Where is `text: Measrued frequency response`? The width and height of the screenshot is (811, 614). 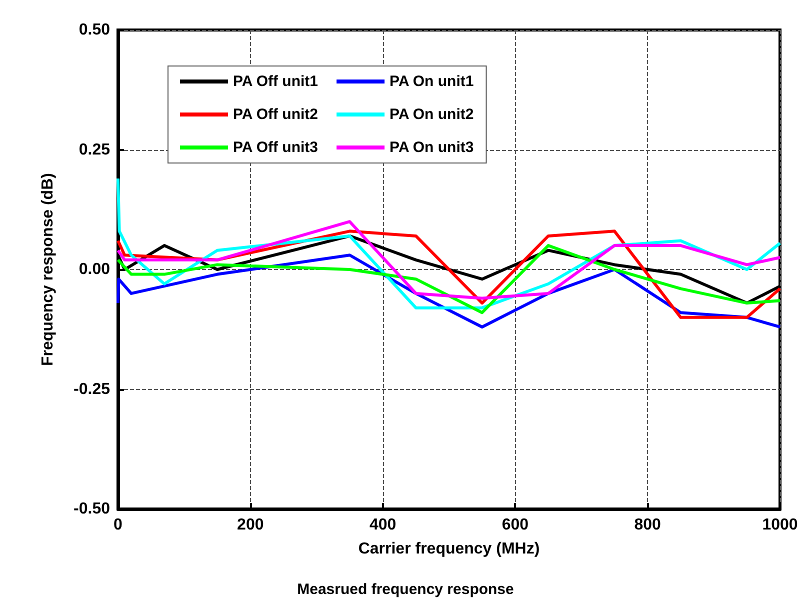 text: Measrued frequency response is located at coordinates (405, 589).